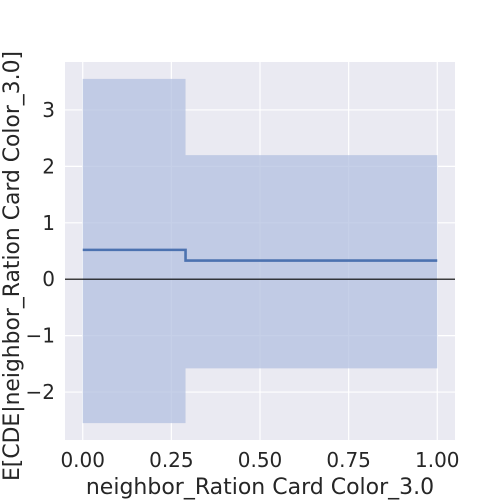 The height and width of the screenshot is (504, 504). What do you see at coordinates (82, 460) in the screenshot?
I see `x-tick-label: 0.00` at bounding box center [82, 460].